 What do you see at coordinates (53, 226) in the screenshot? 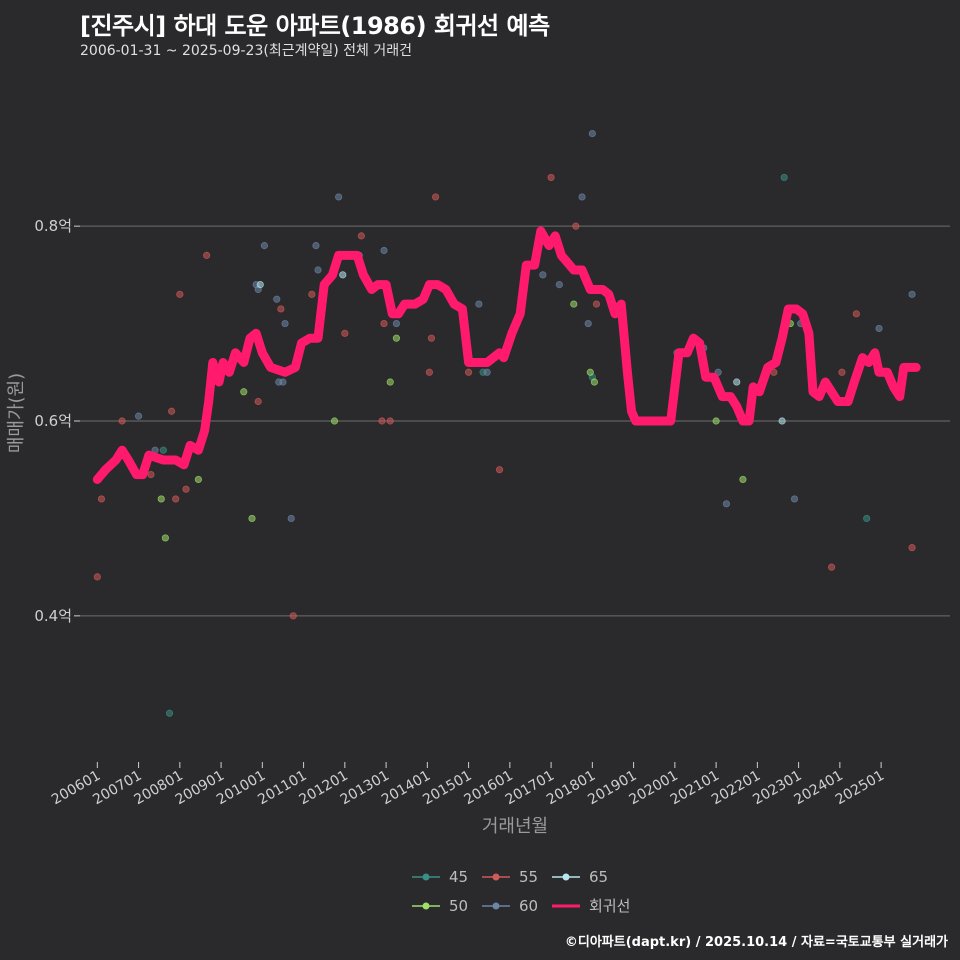
I see `y-tick-label-2: 0.8억` at bounding box center [53, 226].